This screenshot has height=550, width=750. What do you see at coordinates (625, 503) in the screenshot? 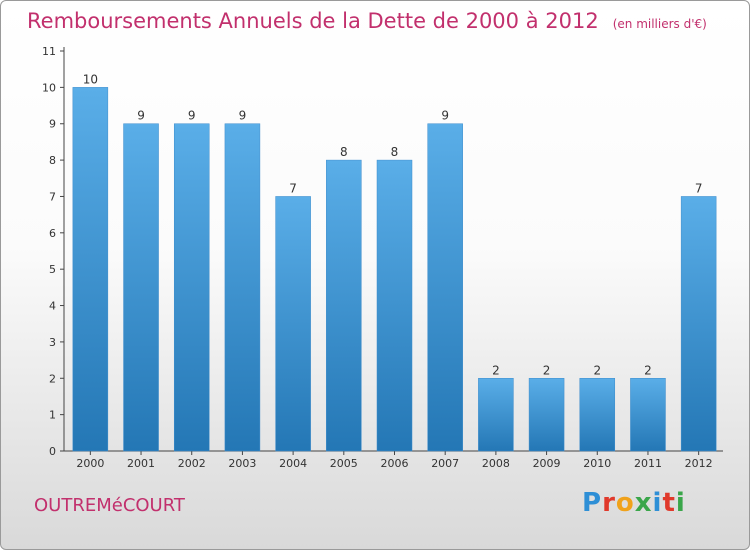
I see `logo-letter: o` at bounding box center [625, 503].